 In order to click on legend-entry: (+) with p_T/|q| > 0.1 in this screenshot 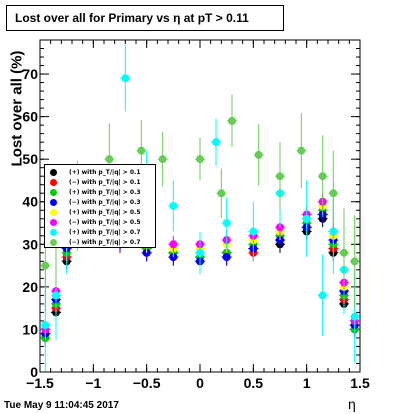, I will do `click(101, 173)`.